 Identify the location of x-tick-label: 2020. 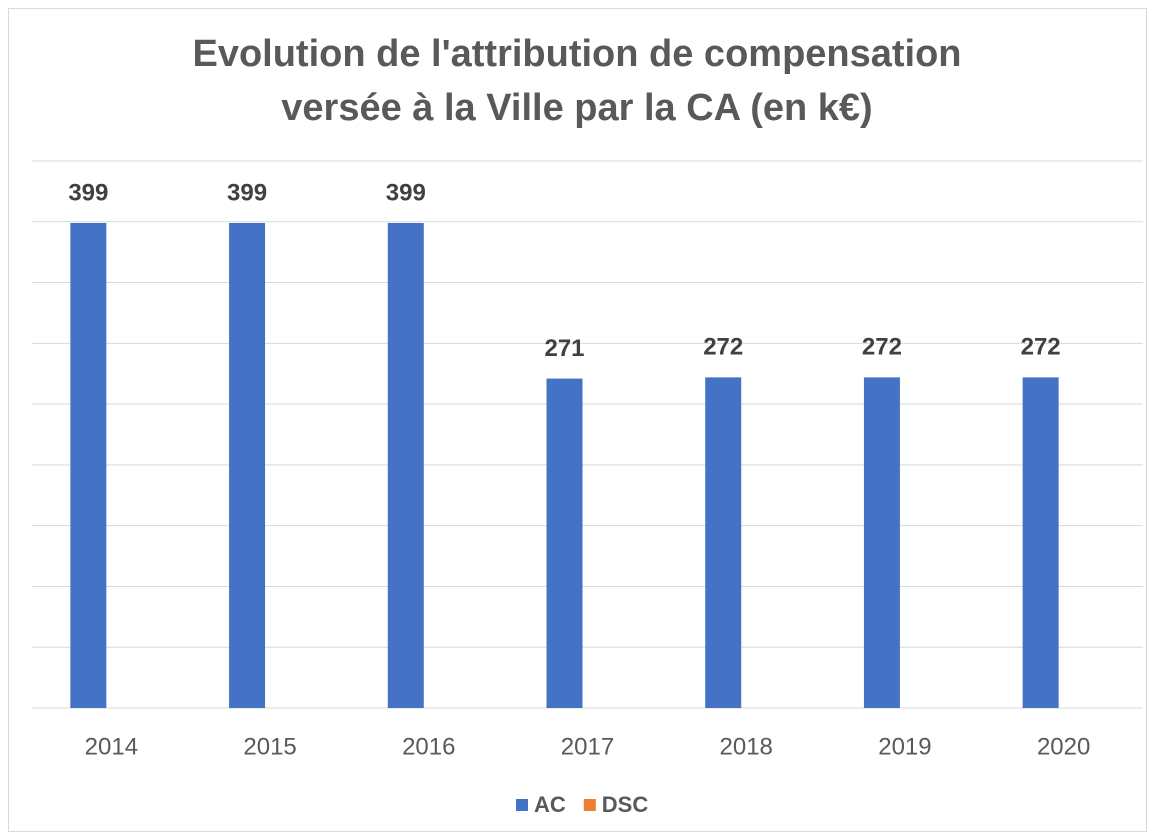
(1063, 746).